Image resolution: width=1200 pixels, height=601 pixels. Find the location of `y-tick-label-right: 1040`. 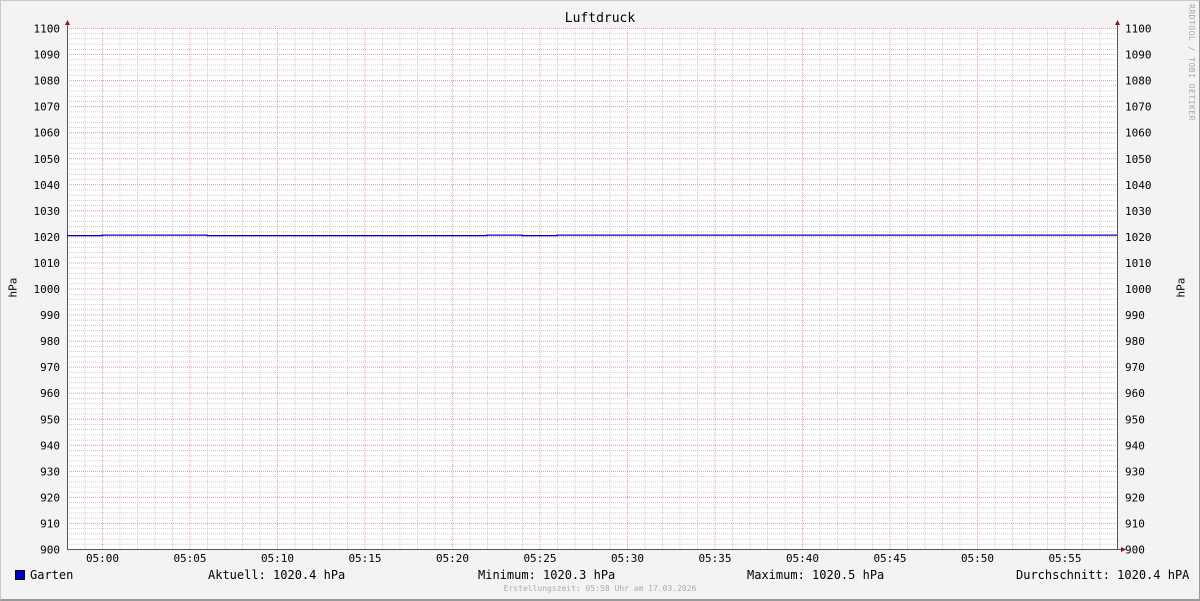

y-tick-label-right: 1040 is located at coordinates (1138, 185).